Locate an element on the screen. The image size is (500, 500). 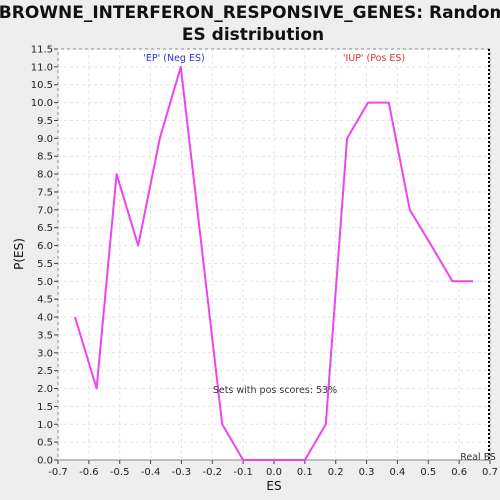
y-tick-label: 5.0 is located at coordinates (45, 282).